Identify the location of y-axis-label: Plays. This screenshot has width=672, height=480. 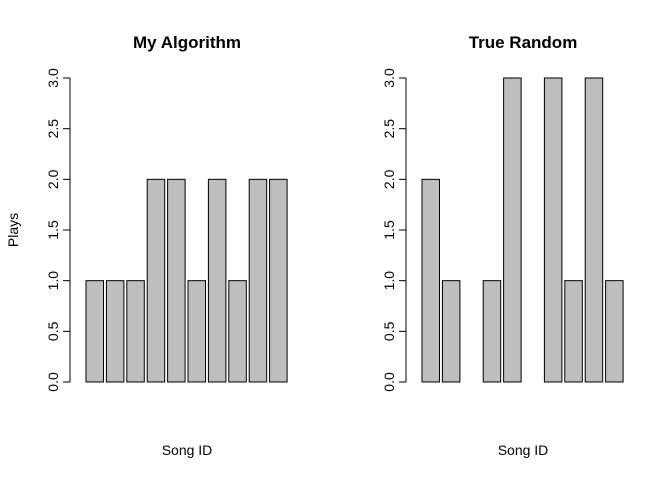
(13, 230).